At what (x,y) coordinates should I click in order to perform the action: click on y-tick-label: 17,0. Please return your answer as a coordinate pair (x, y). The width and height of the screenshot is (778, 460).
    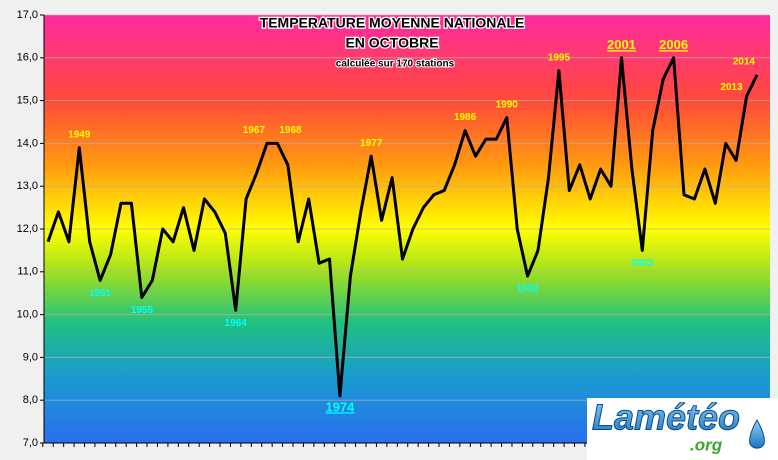
    Looking at the image, I should click on (27, 15).